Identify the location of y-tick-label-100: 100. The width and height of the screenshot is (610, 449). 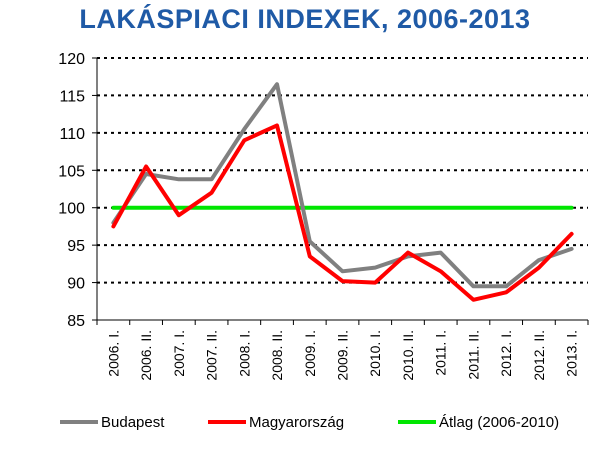
(71, 209).